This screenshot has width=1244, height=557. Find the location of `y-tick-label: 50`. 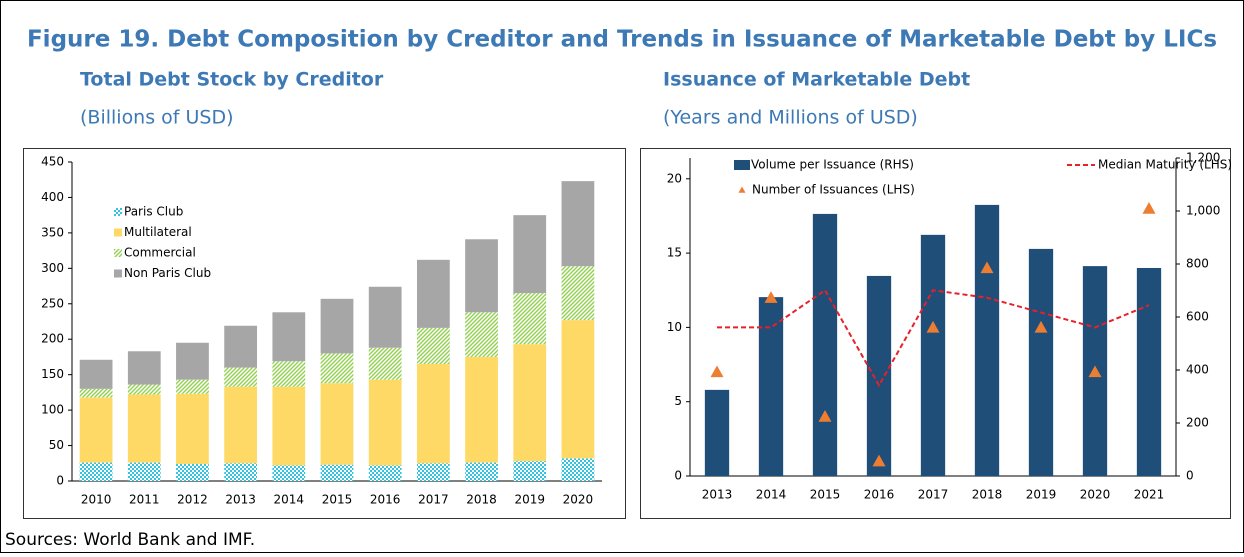

y-tick-label: 50 is located at coordinates (56, 445).